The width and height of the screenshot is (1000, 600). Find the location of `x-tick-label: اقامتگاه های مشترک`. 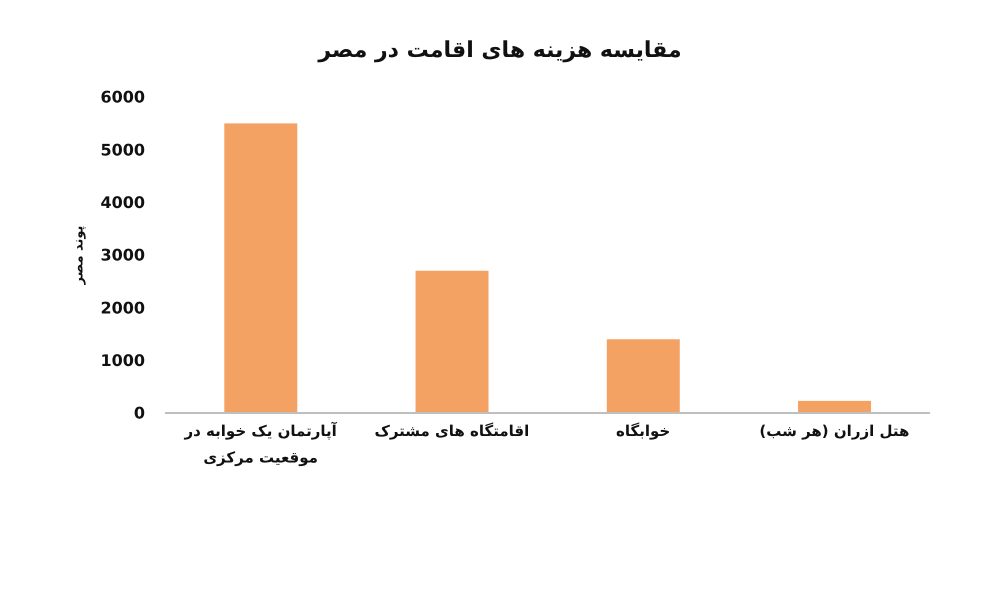

x-tick-label: اقامتگاه های مشترک is located at coordinates (452, 431).